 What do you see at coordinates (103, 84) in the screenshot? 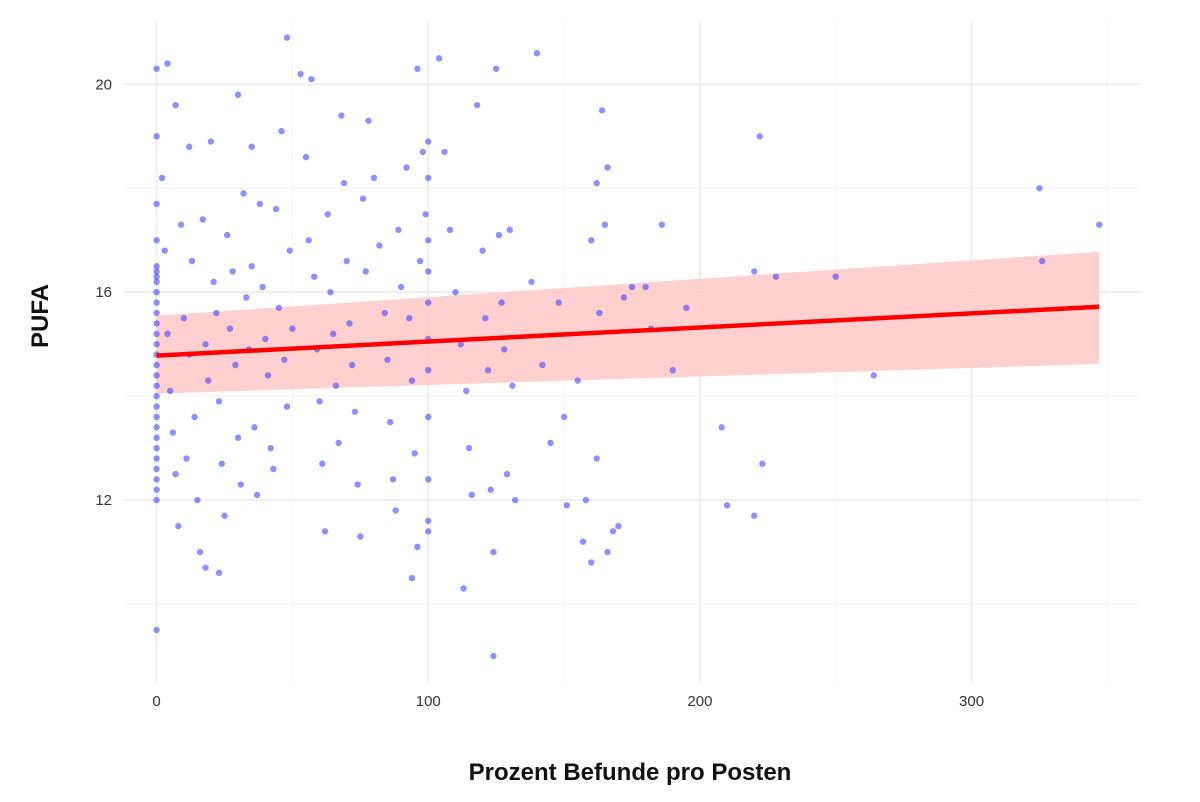
I see `y-tick-label: 20` at bounding box center [103, 84].